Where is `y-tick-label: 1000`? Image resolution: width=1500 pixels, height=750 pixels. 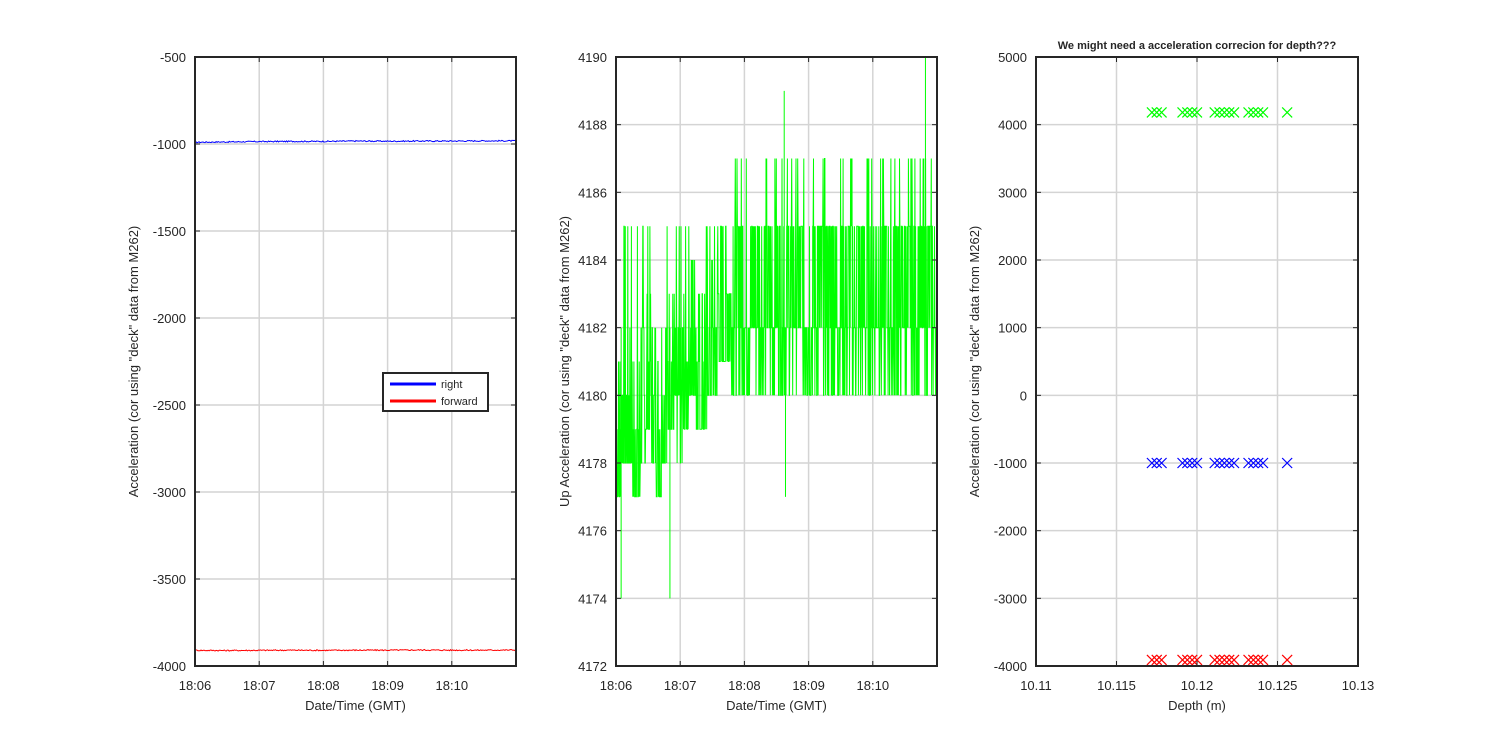 y-tick-label: 1000 is located at coordinates (1012, 328).